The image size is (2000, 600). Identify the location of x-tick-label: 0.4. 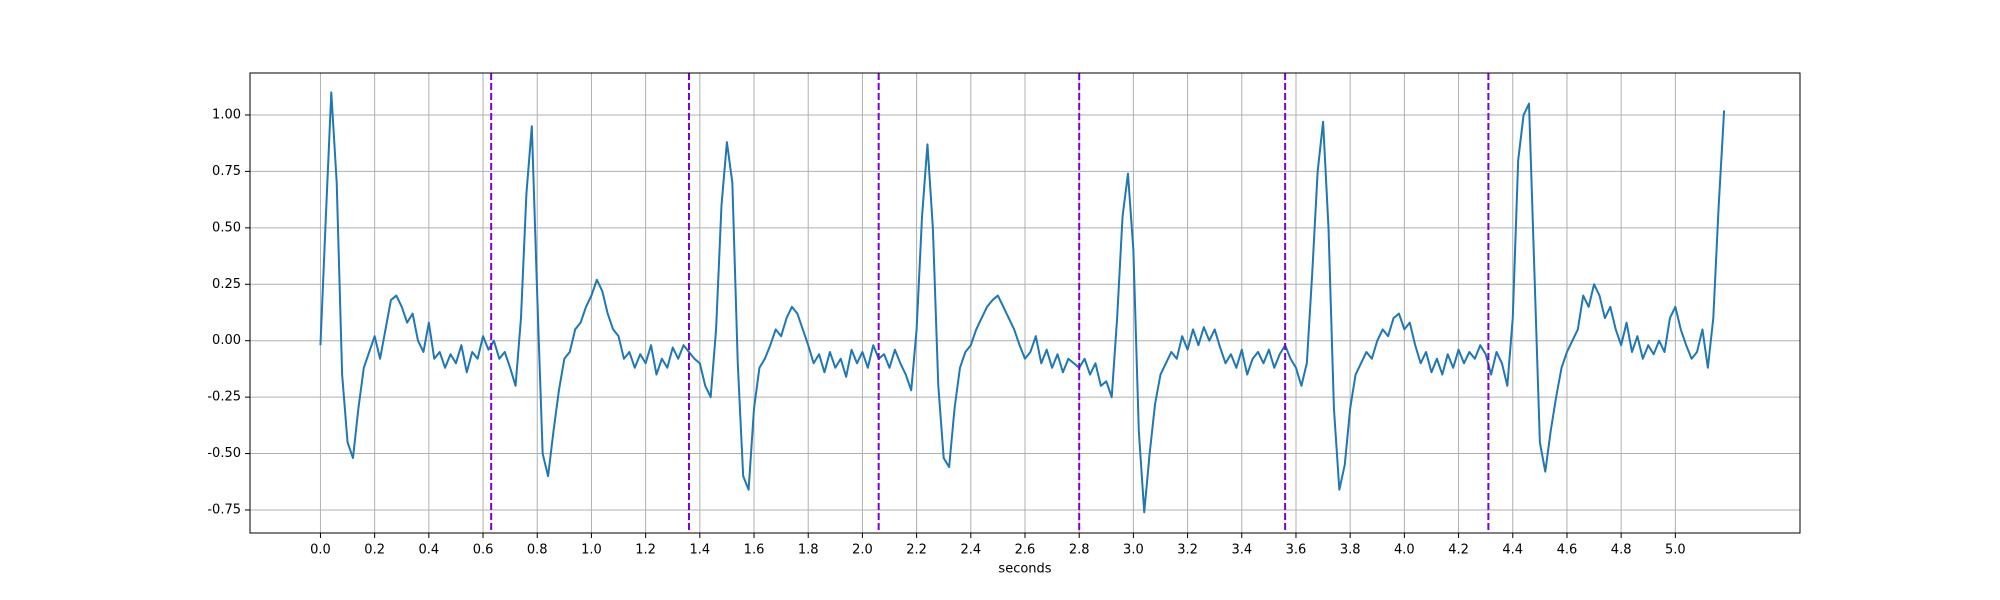
(429, 550).